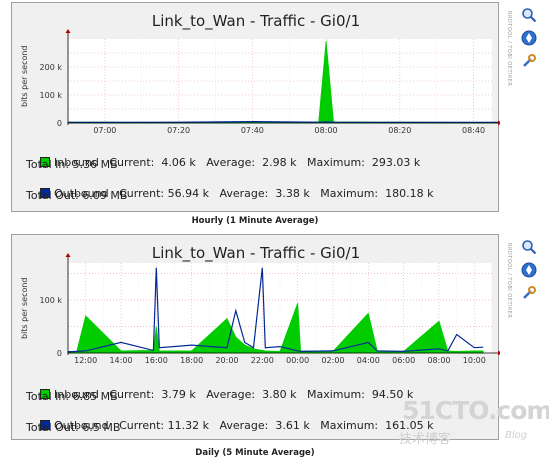 The width and height of the screenshot is (549, 464). I want to click on outbound-average: 3.61 k, so click(292, 425).